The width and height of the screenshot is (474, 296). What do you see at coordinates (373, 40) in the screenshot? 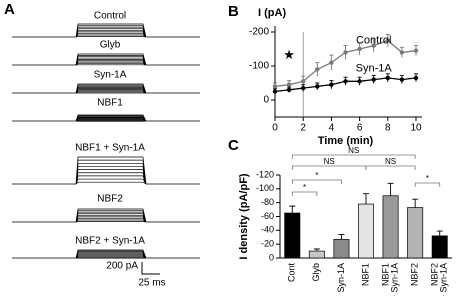
I see `series-name: Control` at bounding box center [373, 40].